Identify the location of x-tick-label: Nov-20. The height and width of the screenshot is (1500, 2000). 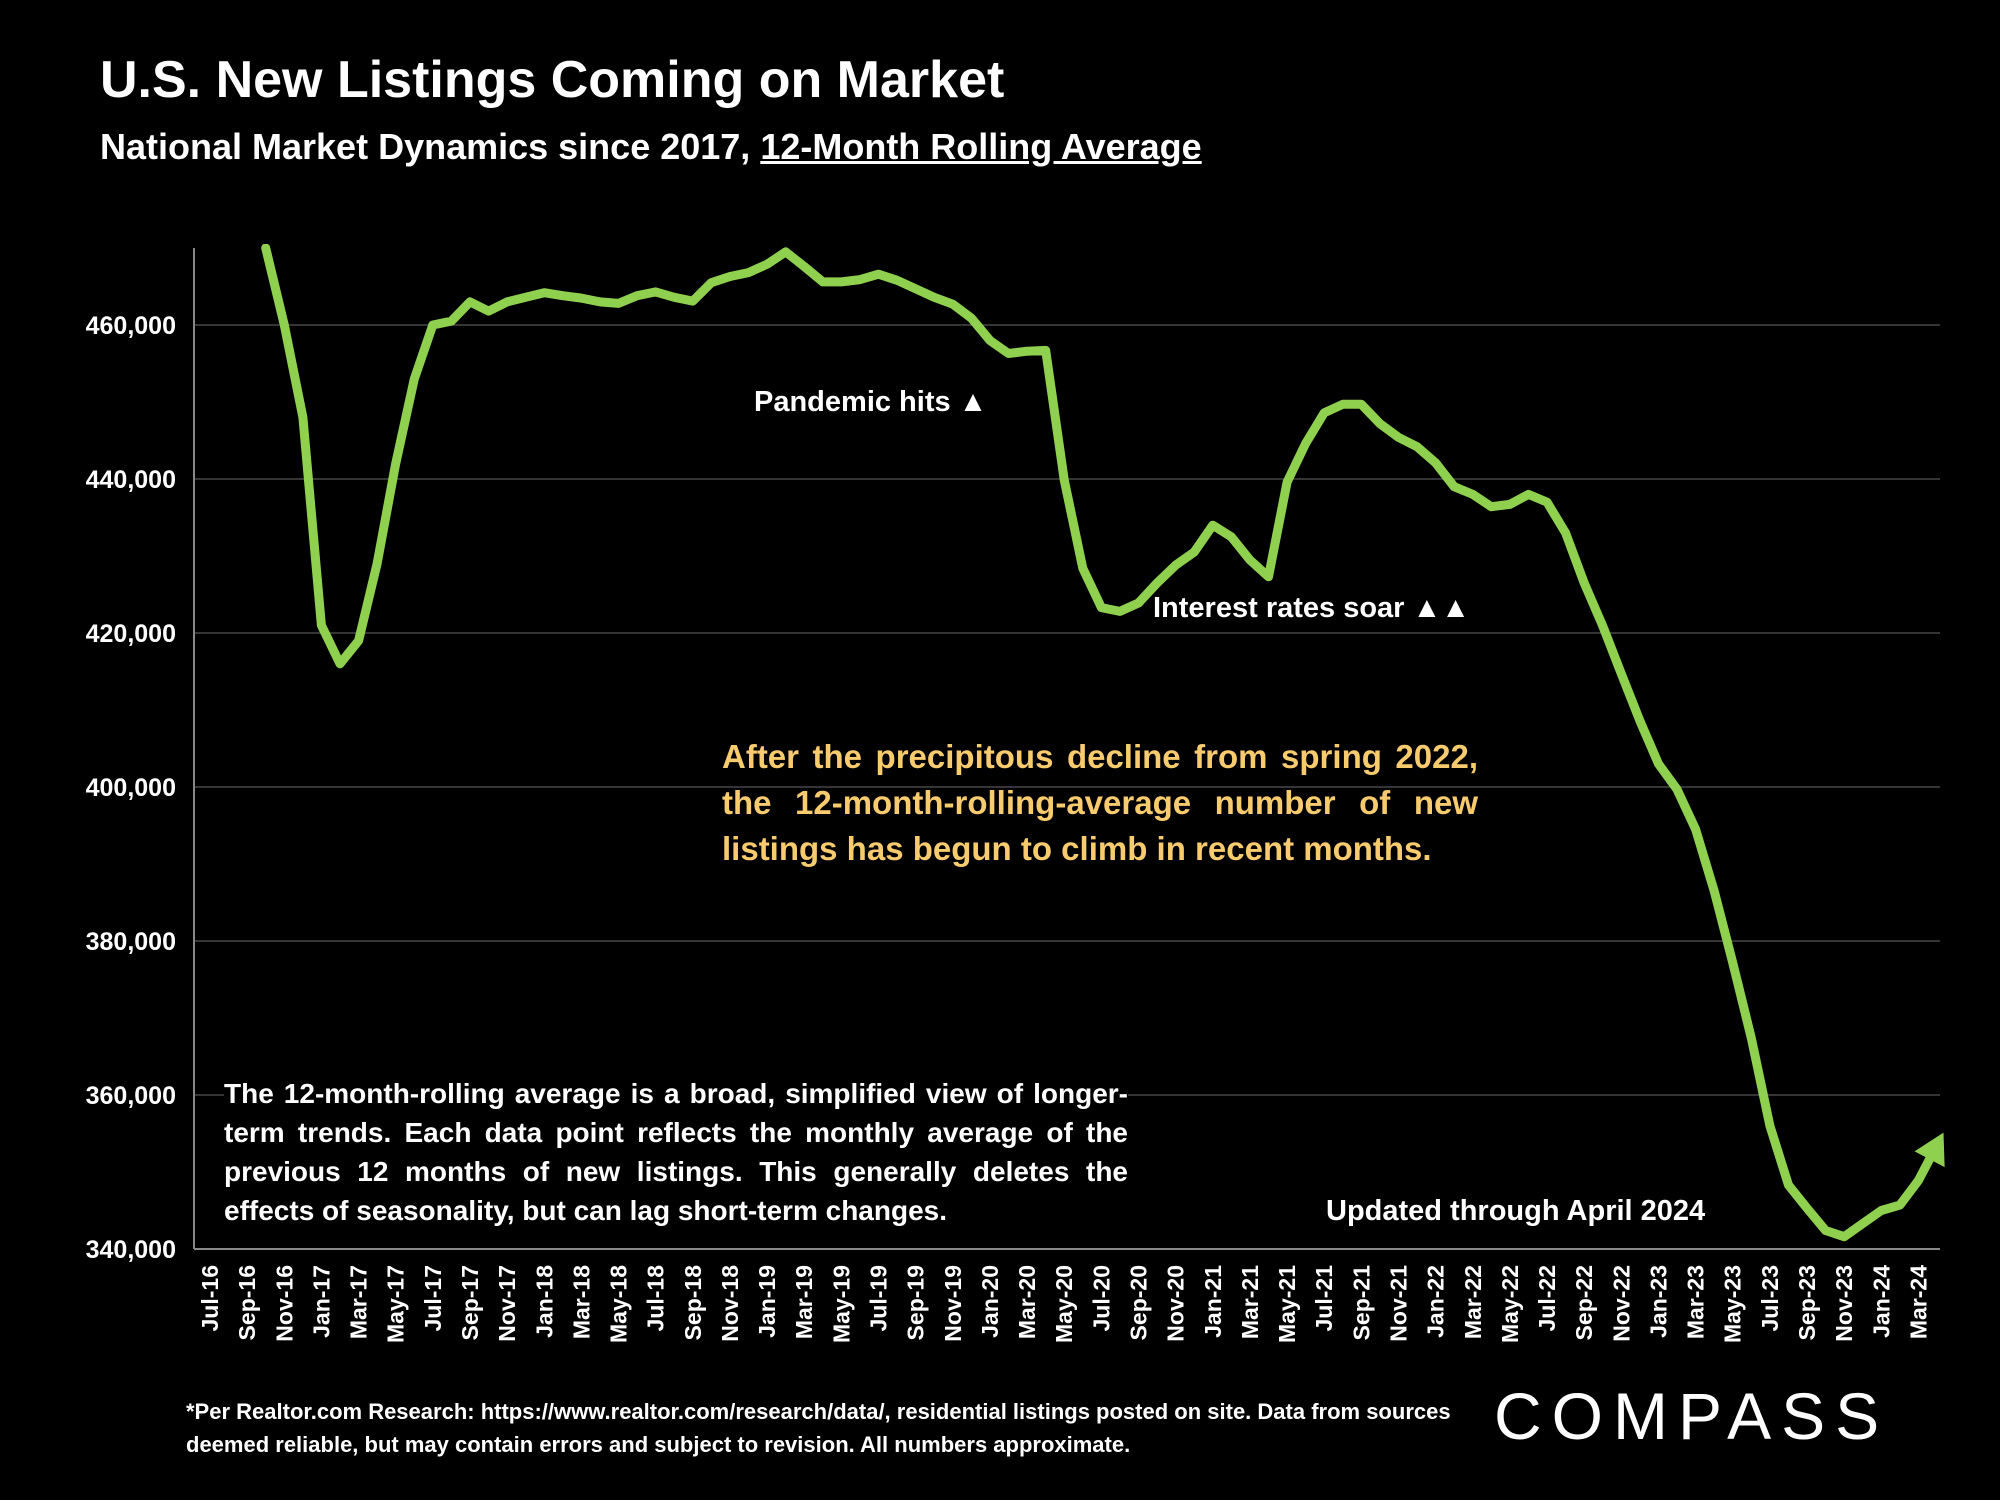
(1176, 1303).